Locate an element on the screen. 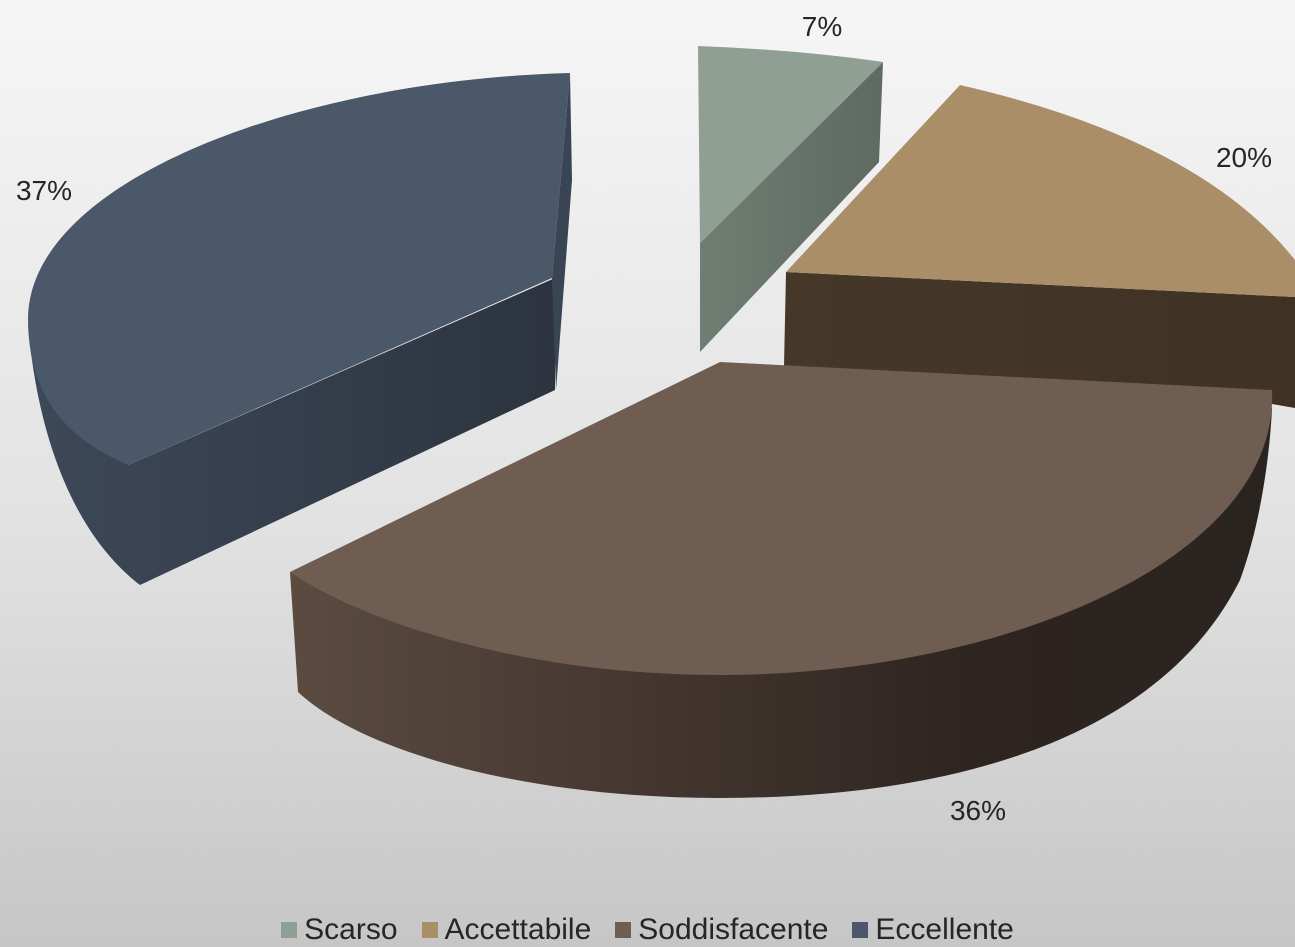 The height and width of the screenshot is (947, 1295). legend-item-scarso: Scarso is located at coordinates (339, 929).